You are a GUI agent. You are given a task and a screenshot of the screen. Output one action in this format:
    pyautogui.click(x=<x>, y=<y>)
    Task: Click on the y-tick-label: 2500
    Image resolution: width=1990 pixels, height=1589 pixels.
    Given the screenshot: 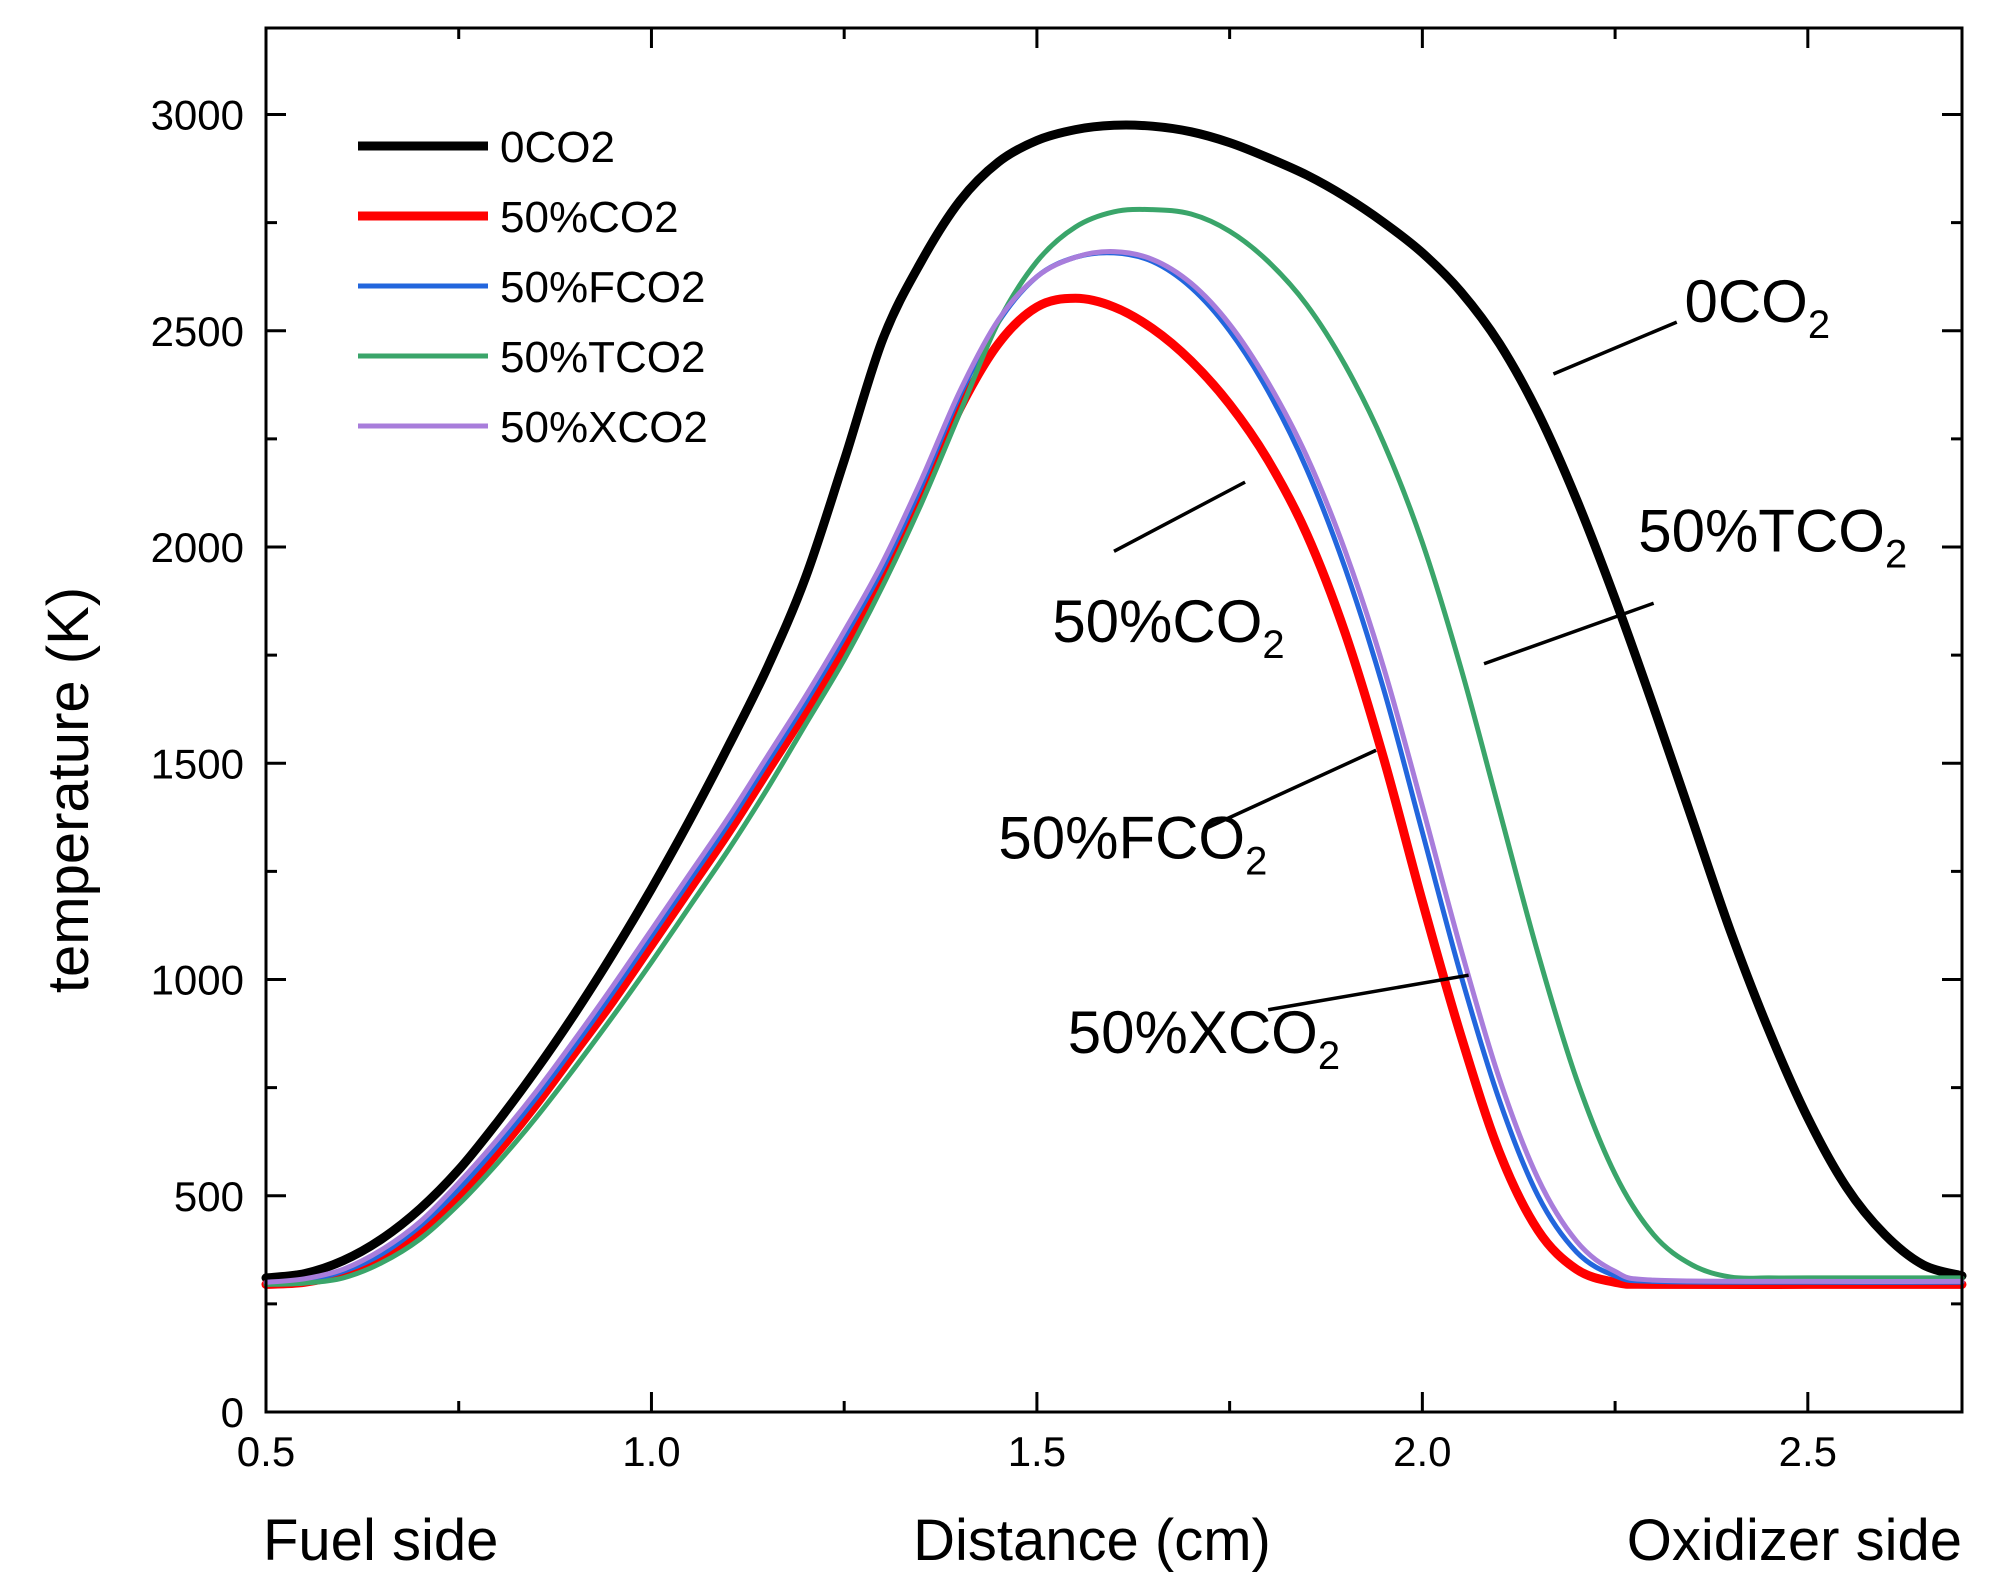 What is the action you would take?
    pyautogui.click(x=197, y=331)
    